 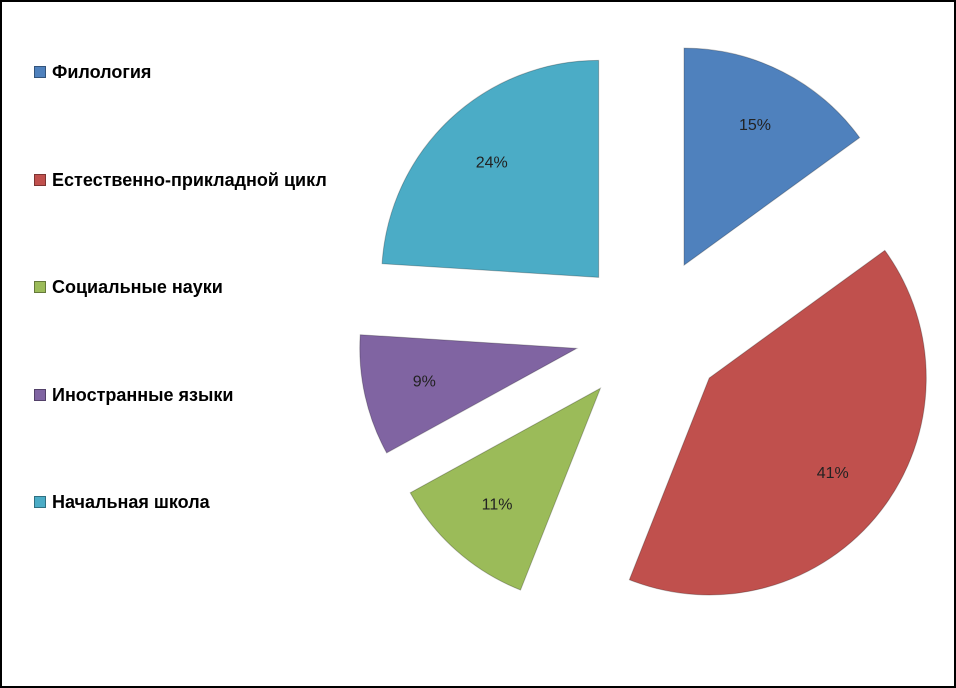 I want to click on legend-label: Иностранные языки, so click(x=143, y=395).